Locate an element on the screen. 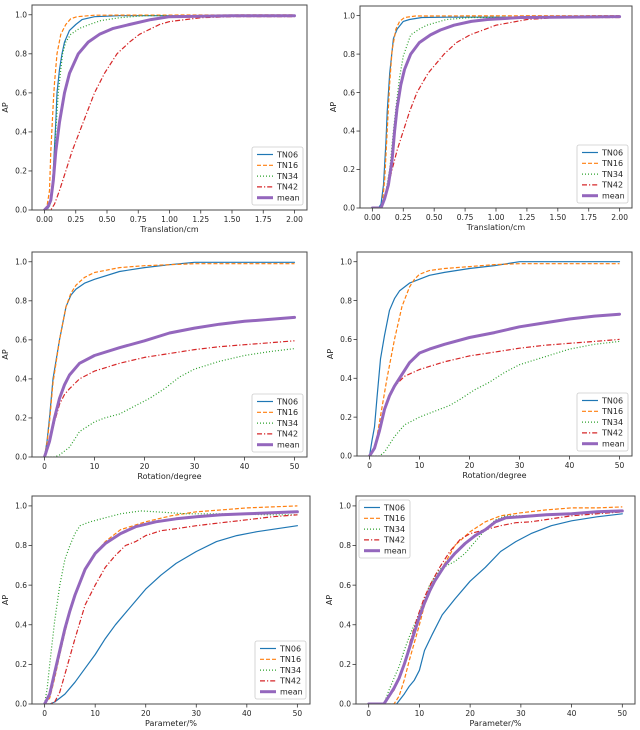 The image size is (640, 730). x-tick-label: 20 is located at coordinates (146, 713).